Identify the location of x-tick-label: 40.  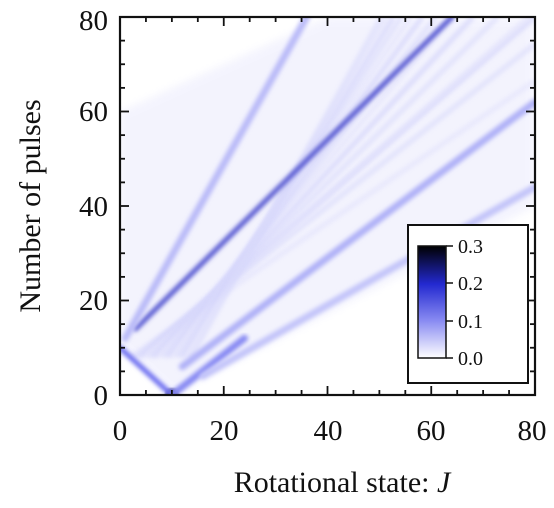
(328, 431).